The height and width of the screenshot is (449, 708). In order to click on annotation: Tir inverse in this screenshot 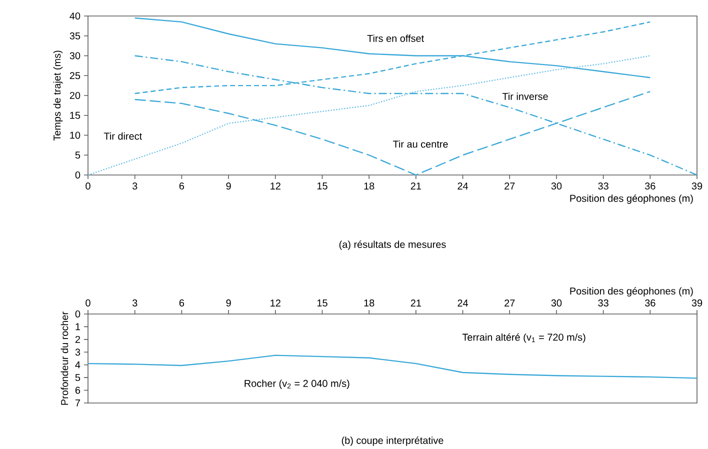, I will do `click(525, 96)`.